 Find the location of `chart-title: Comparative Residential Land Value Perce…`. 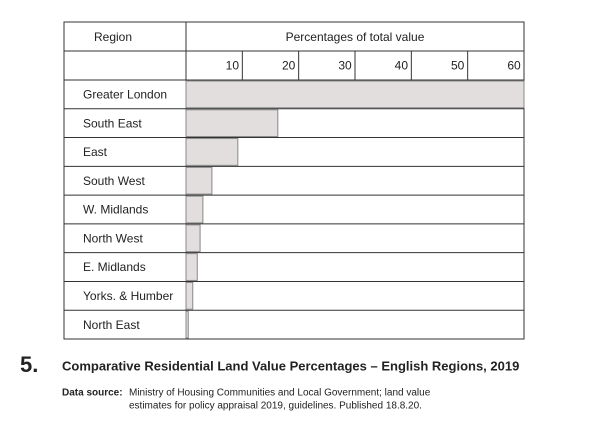

chart-title: Comparative Residential Land Value Perce… is located at coordinates (290, 365).